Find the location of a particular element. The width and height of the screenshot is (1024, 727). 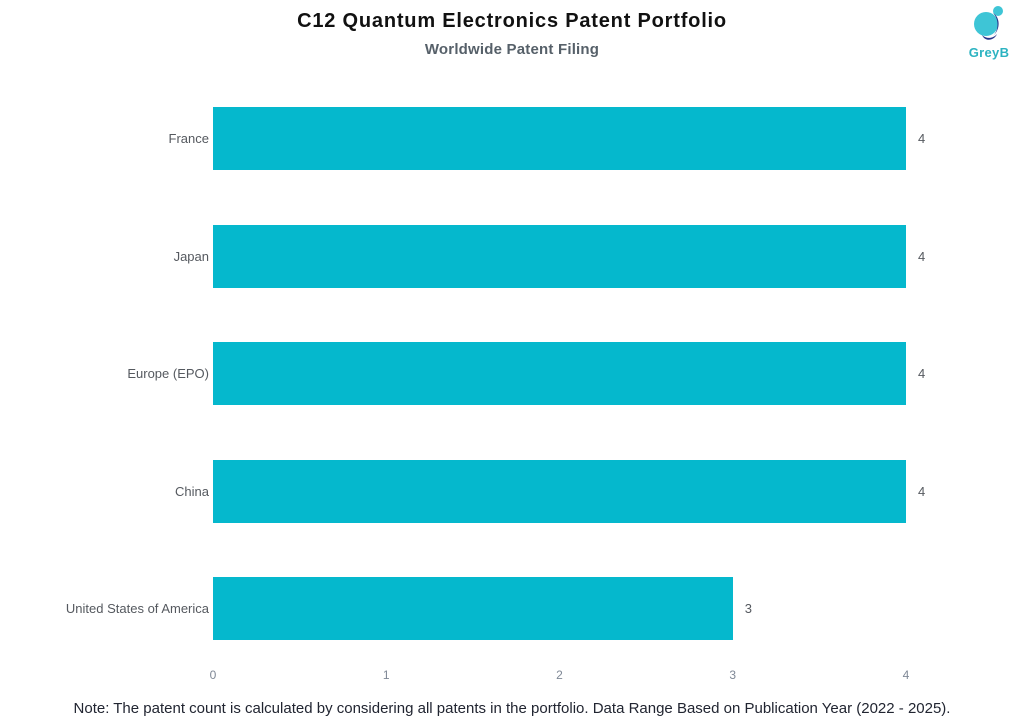

bar-area: 3 is located at coordinates (618, 609).